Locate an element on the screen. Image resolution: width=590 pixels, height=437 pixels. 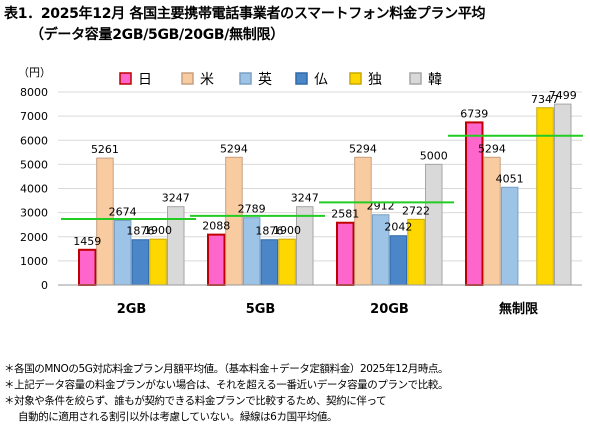
chart-subtitle: （データ容量2GB/5GB/20GB/無制限） is located at coordinates (157, 35).